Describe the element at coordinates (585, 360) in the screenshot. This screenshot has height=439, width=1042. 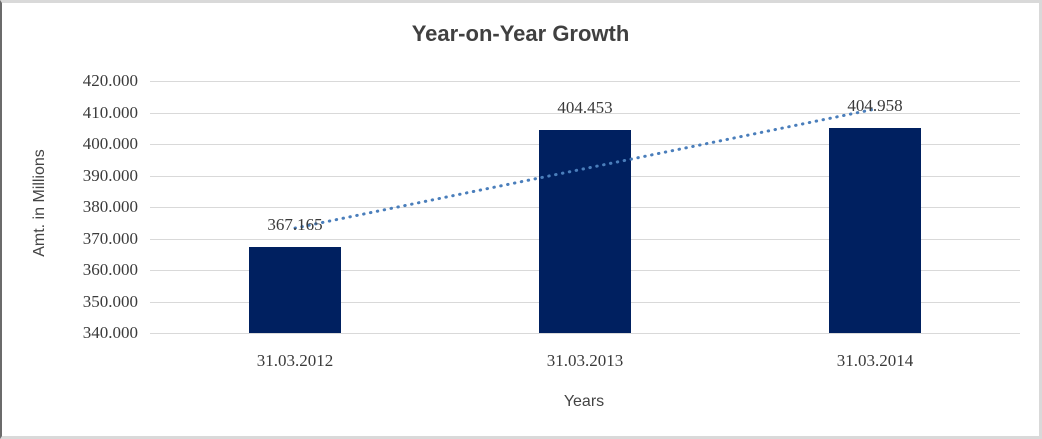
I see `x-tick-label: 31.03.2013` at that location.